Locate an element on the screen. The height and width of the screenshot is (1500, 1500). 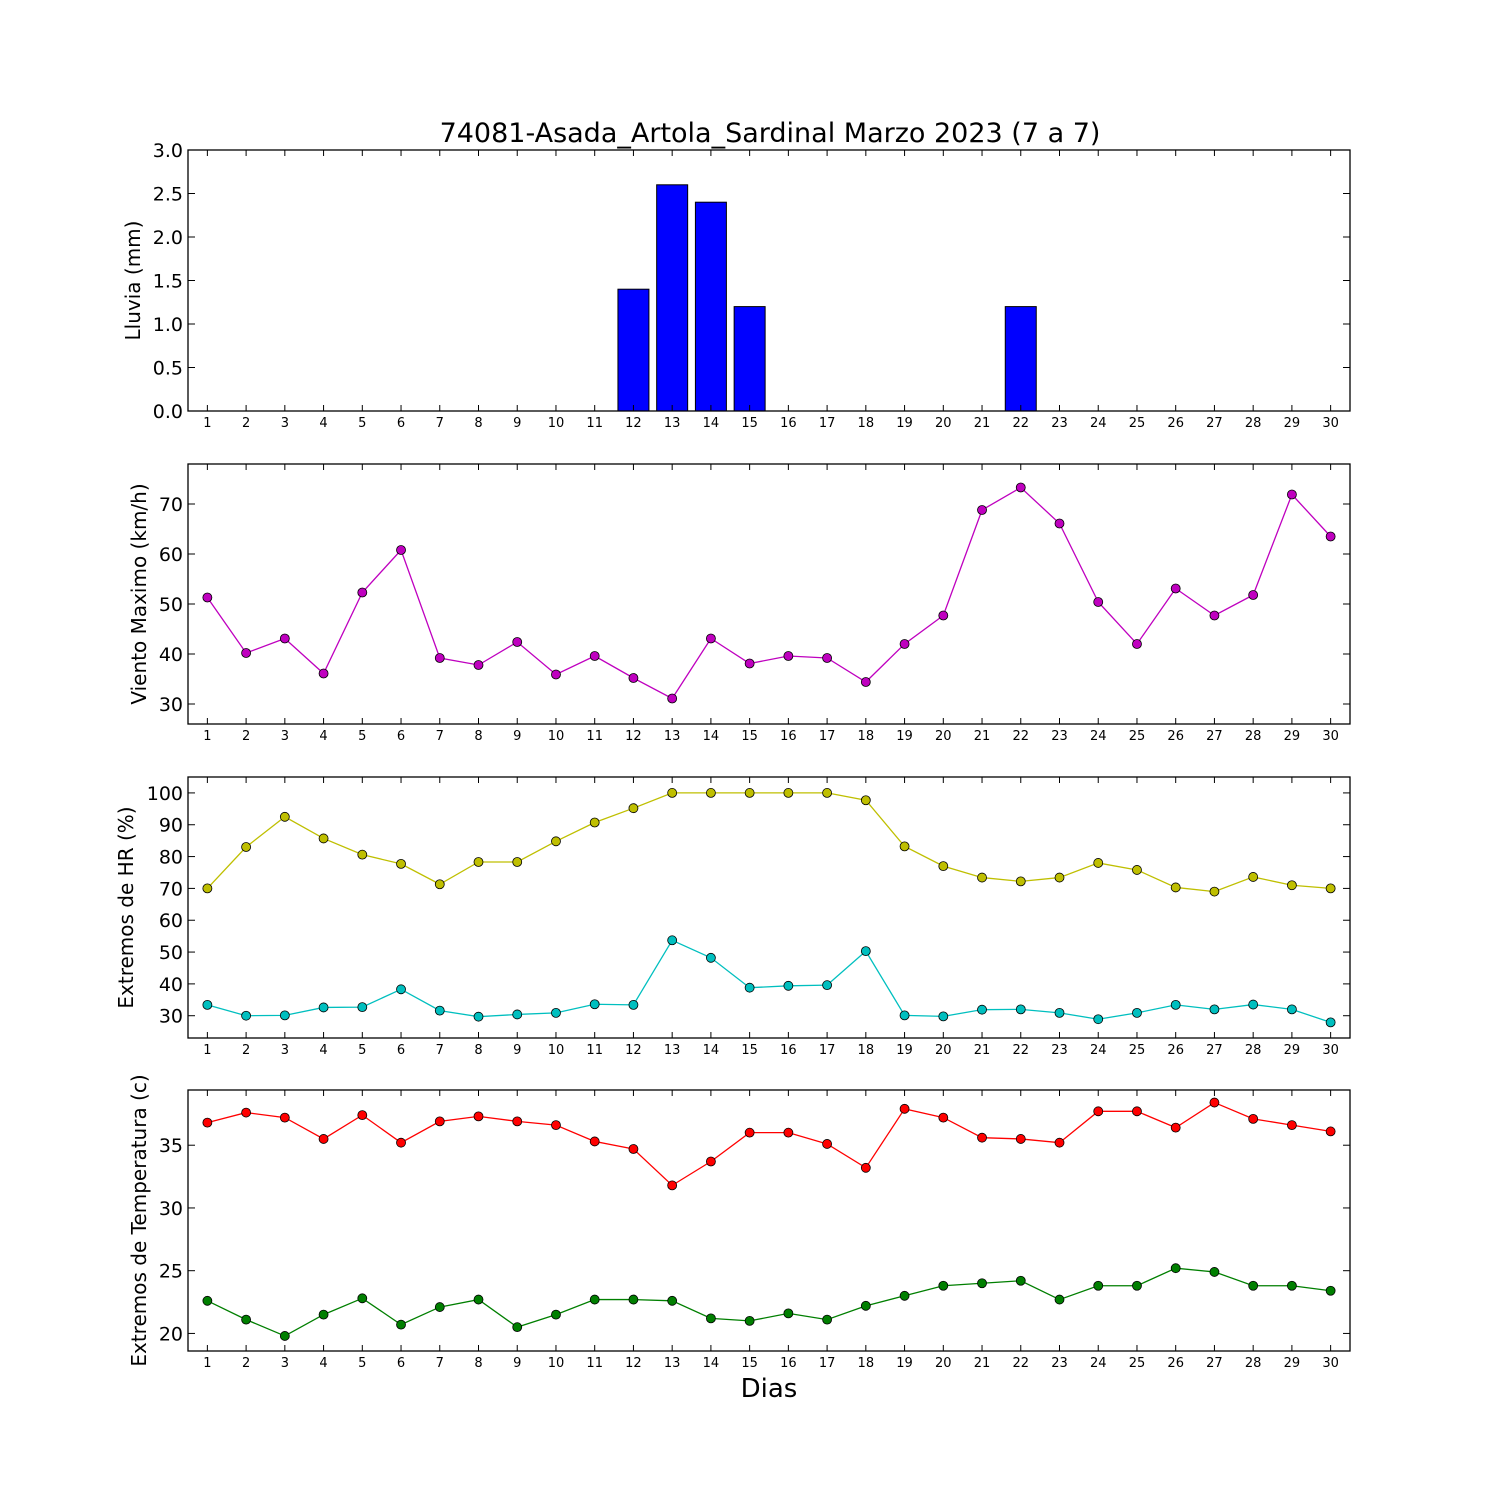
x-tick-label: 1 is located at coordinates (207, 1363).